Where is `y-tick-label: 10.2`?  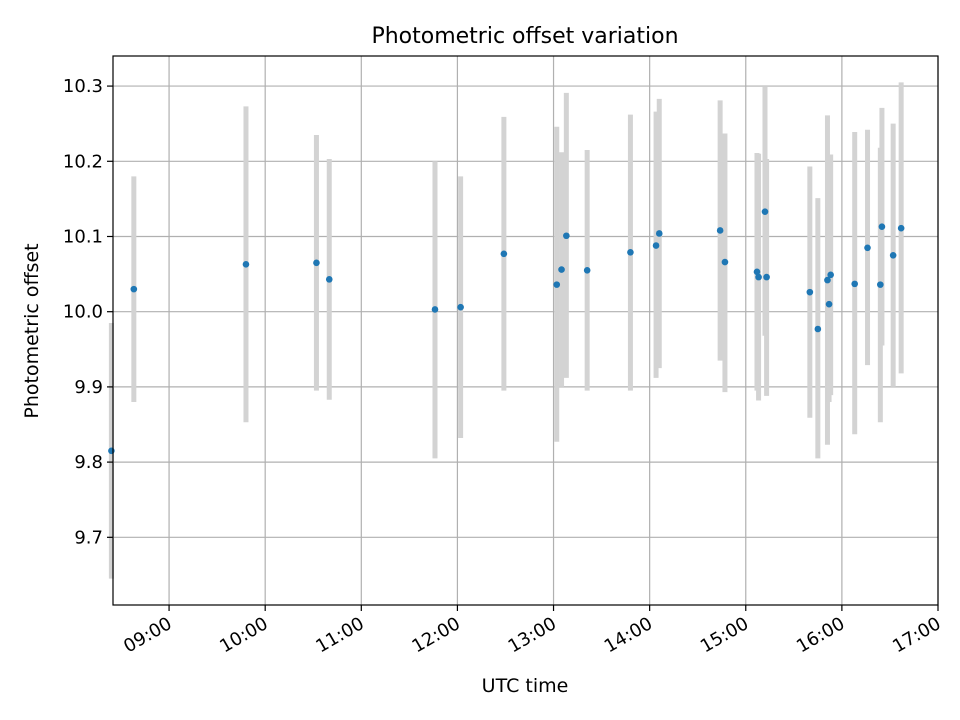
y-tick-label: 10.2 is located at coordinates (83, 161).